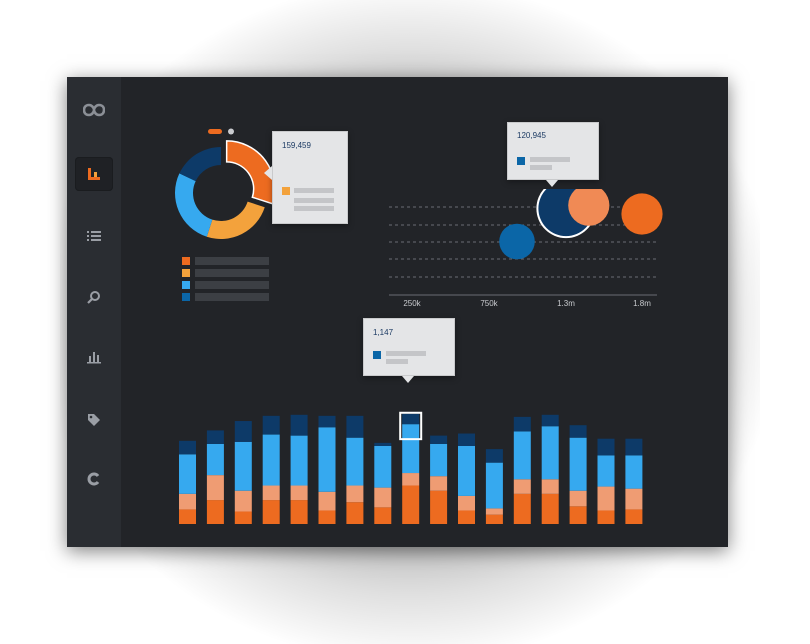 The image size is (810, 644). I want to click on sidebar-item-home, so click(94, 110).